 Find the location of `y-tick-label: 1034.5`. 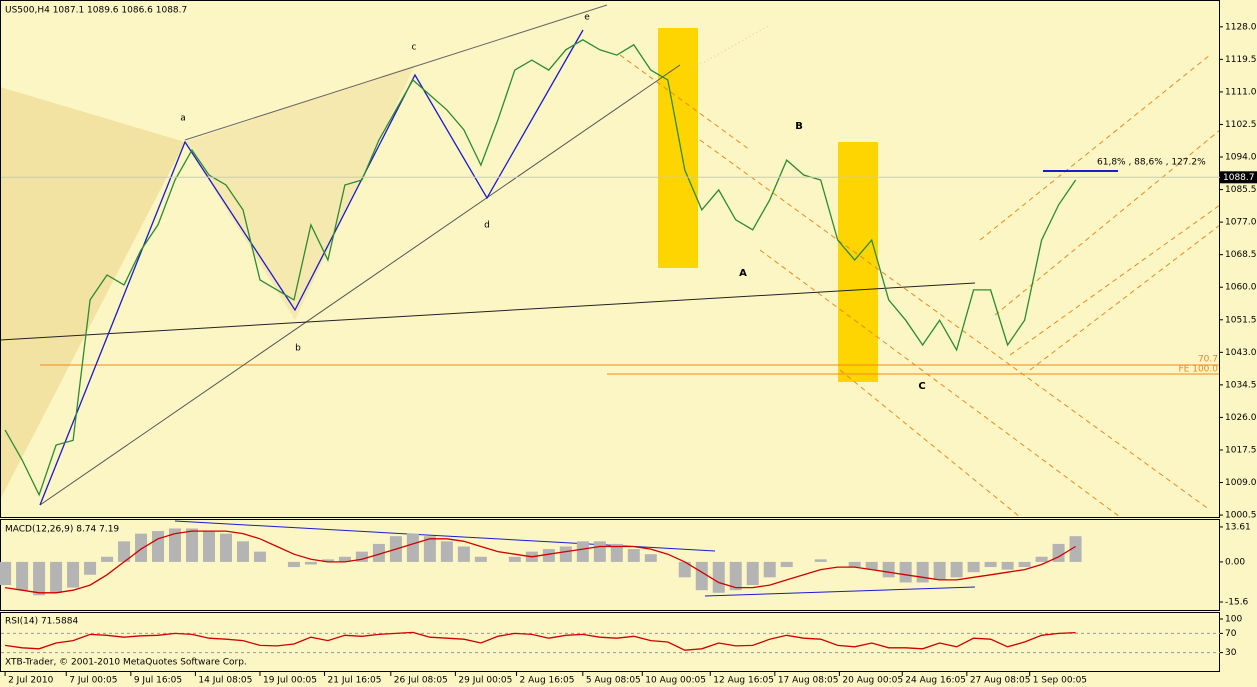

y-tick-label: 1034.5 is located at coordinates (1241, 385).